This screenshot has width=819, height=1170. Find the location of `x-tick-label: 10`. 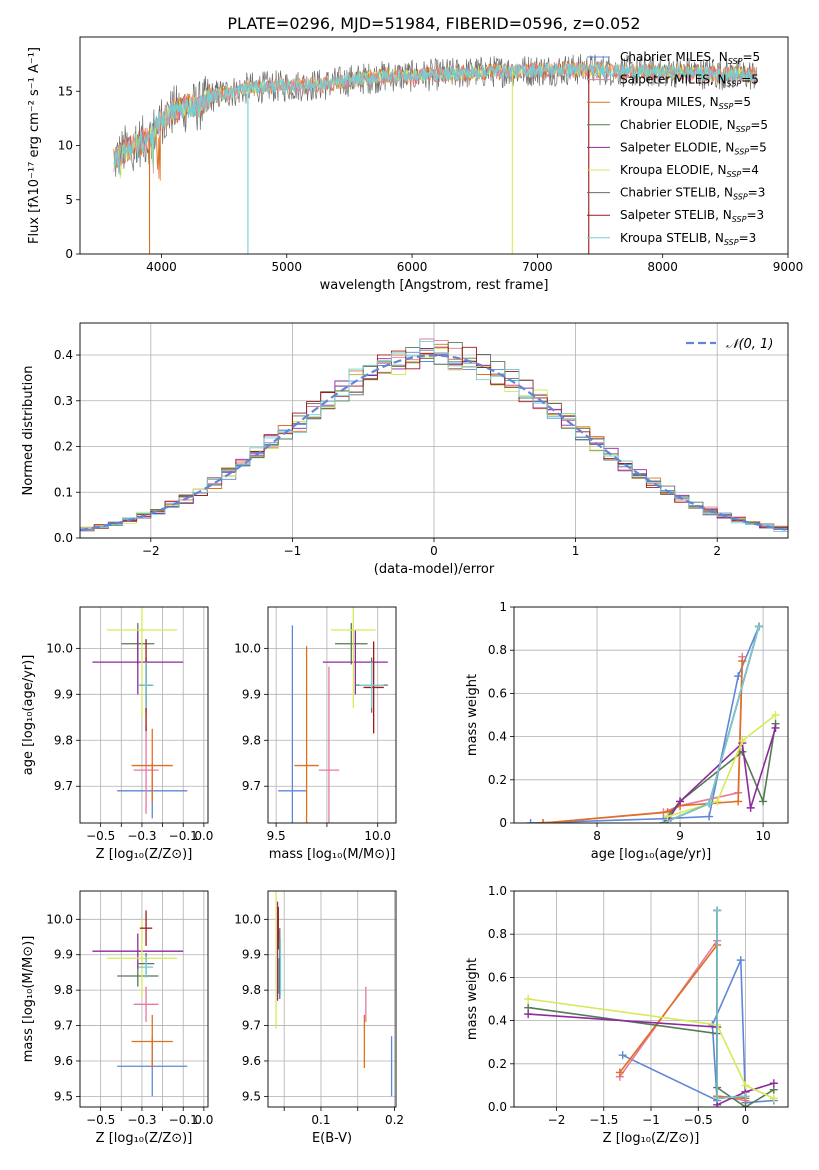

x-tick-label: 10 is located at coordinates (762, 836).